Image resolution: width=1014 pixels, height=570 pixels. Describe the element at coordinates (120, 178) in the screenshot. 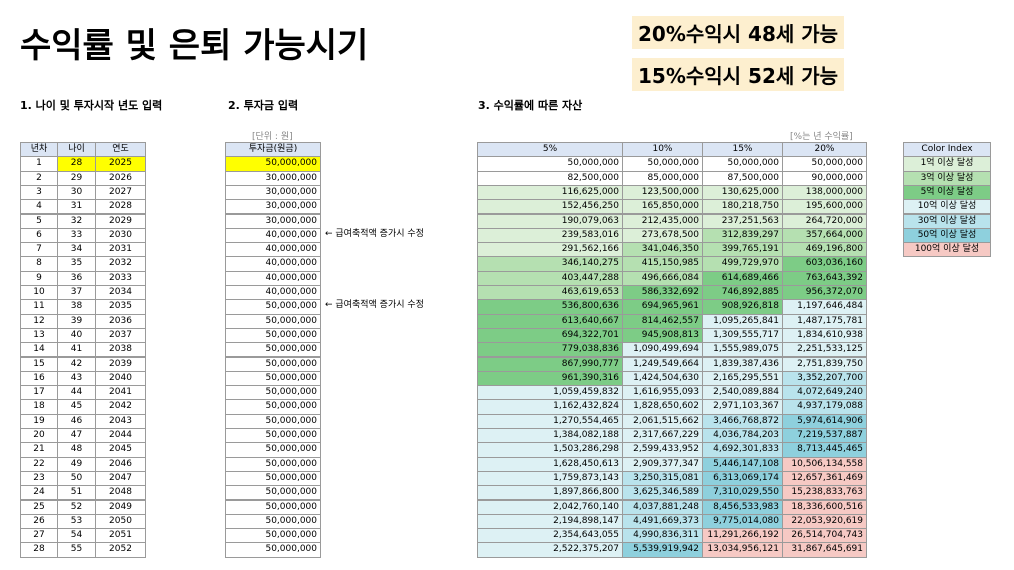

I see `cell: 2026` at that location.